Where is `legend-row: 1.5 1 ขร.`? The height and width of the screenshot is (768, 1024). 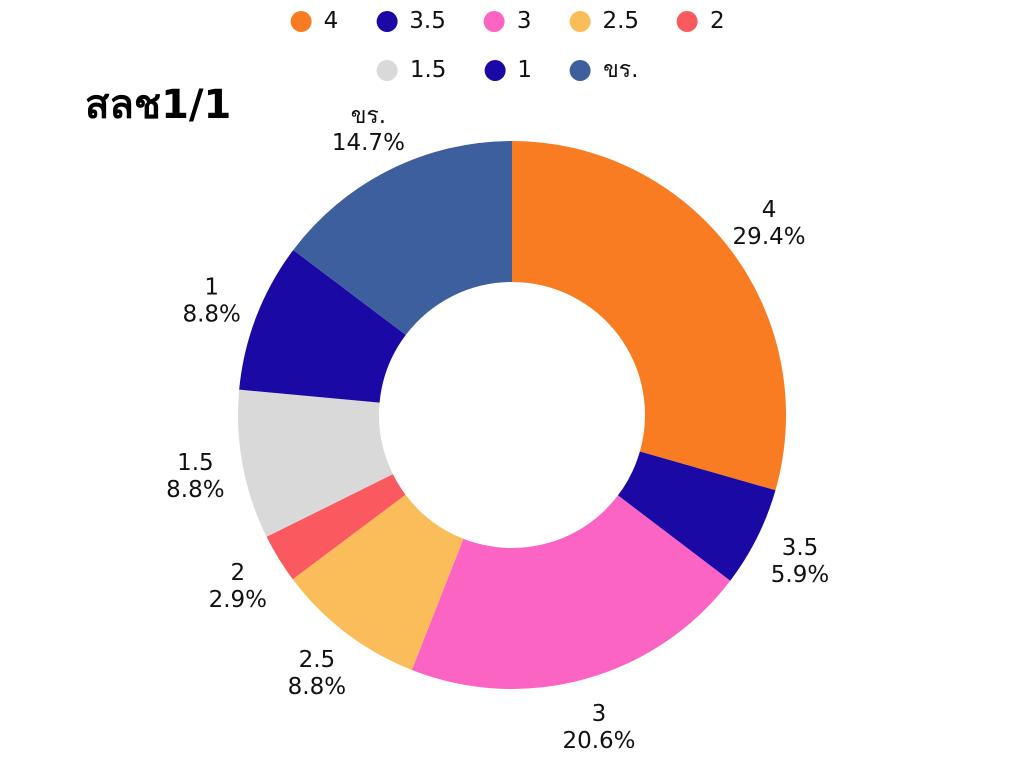 legend-row: 1.5 1 ขร. is located at coordinates (507, 70).